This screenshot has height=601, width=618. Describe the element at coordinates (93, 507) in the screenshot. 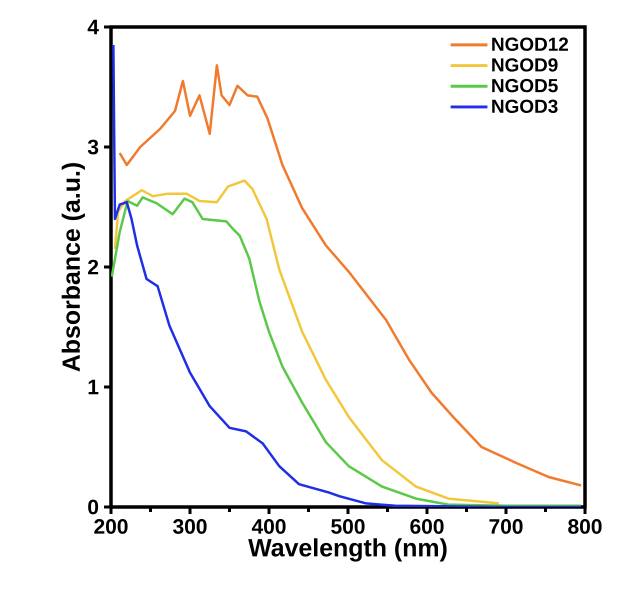

I see `y-tick-label: 0` at that location.